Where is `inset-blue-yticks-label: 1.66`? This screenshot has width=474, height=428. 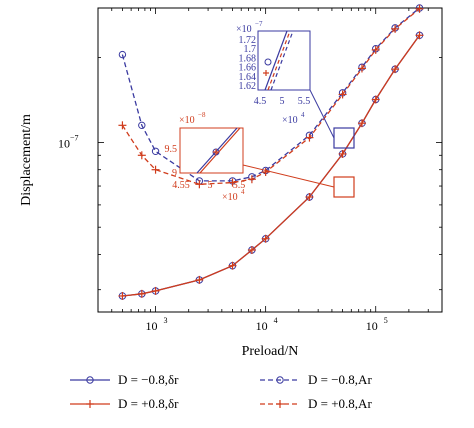
inset-blue-yticks-label: 1.66 is located at coordinates (248, 68).